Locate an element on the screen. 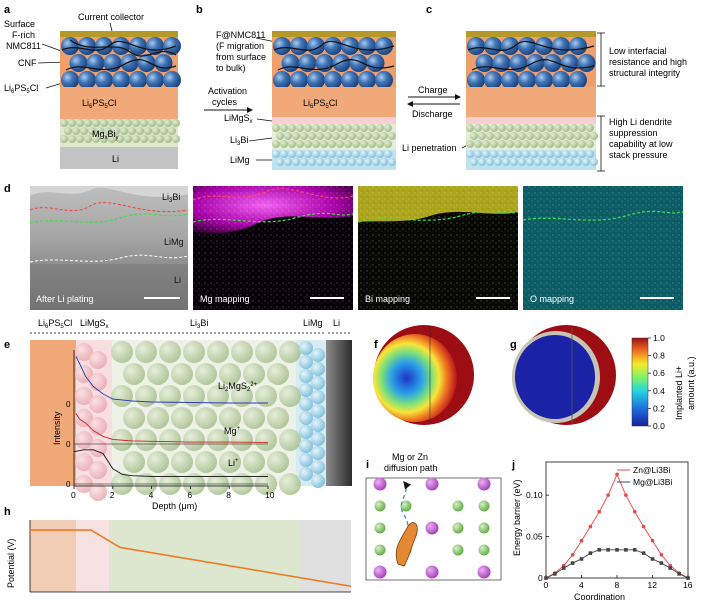  top-note-line3: structural integrity is located at coordinates (645, 73).